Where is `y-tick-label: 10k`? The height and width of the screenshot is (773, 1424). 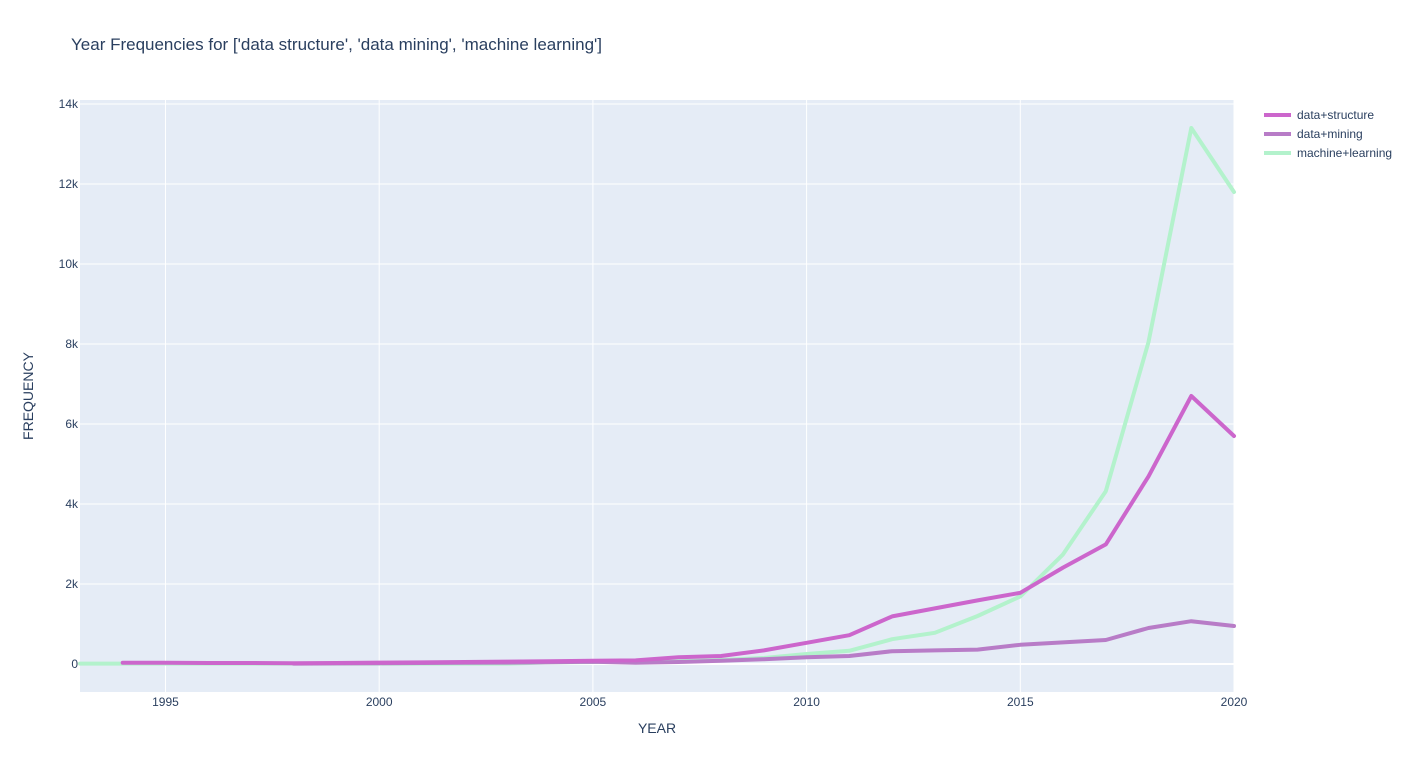 y-tick-label: 10k is located at coordinates (69, 264).